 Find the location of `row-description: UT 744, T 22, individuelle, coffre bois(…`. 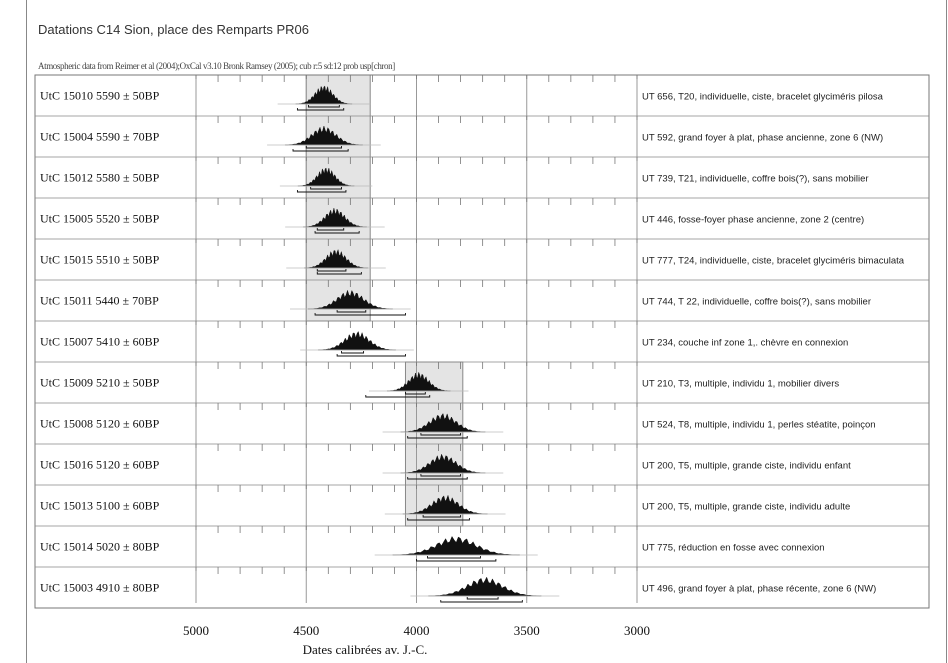

row-description: UT 744, T 22, individuelle, coffre bois(… is located at coordinates (756, 302).